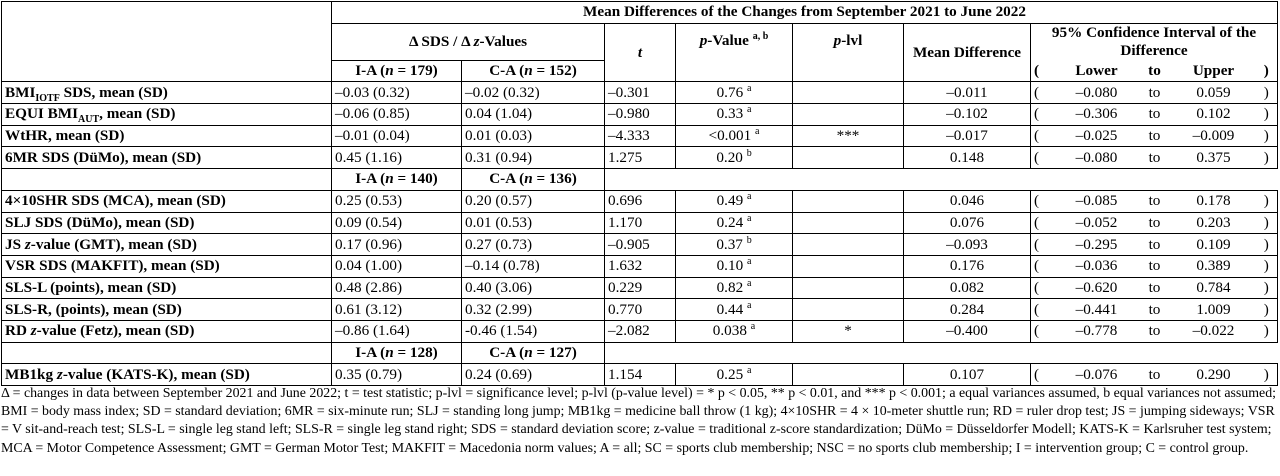  Describe the element at coordinates (166, 41) in the screenshot. I see `header-empty-cell` at that location.